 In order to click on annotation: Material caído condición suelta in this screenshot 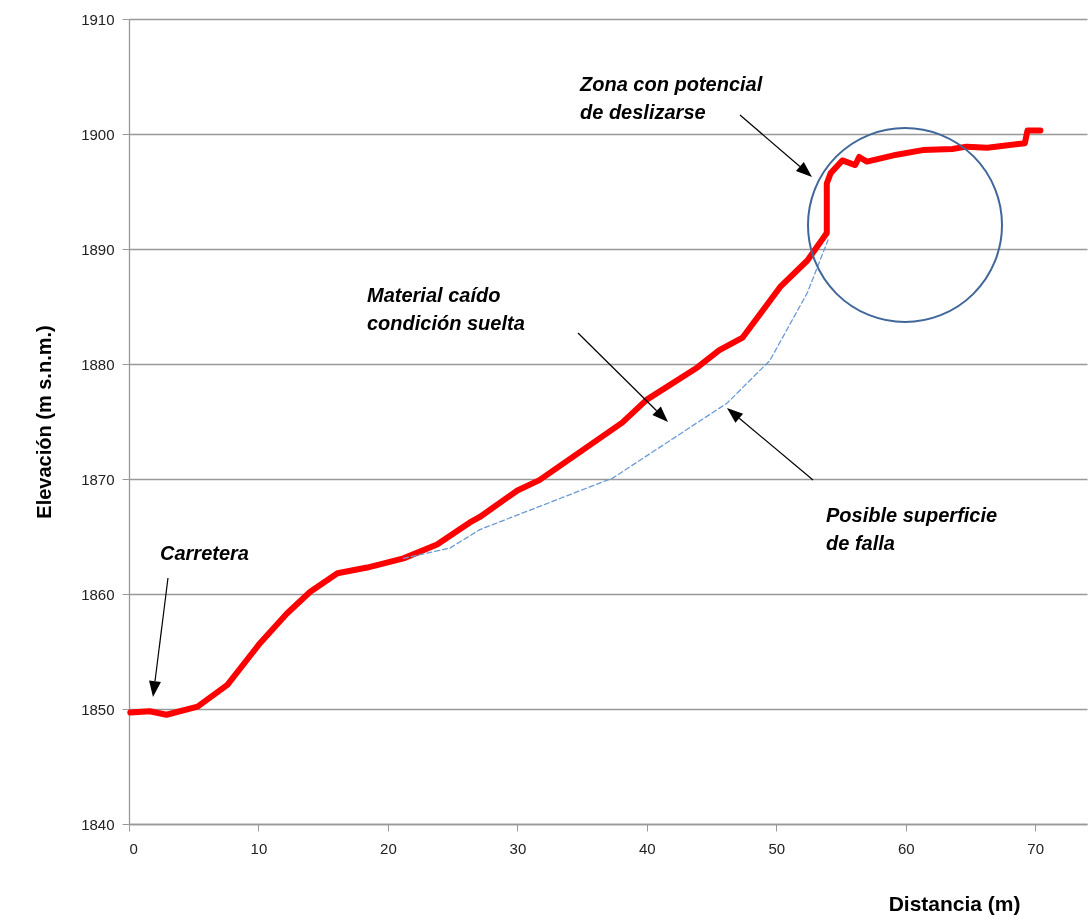, I will do `click(446, 309)`.